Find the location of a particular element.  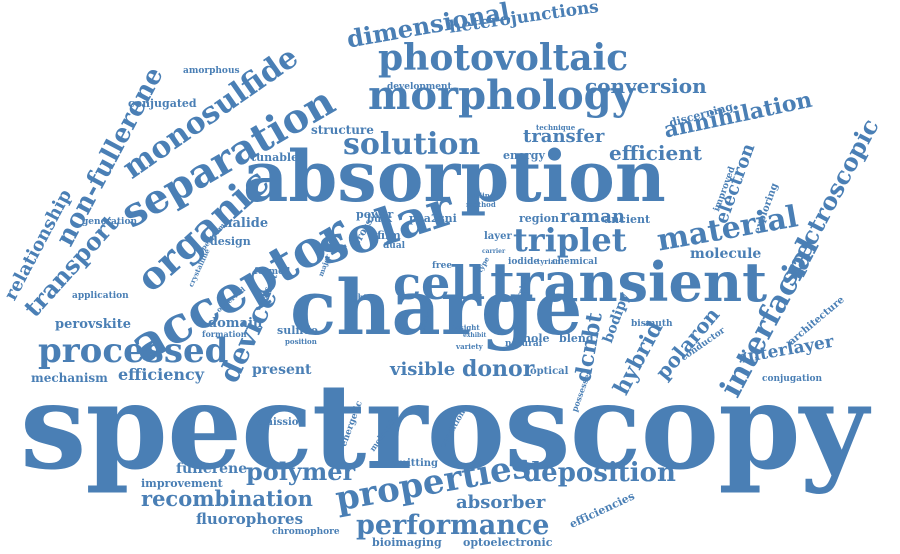

word-ancient: ancient is located at coordinates (627, 219).